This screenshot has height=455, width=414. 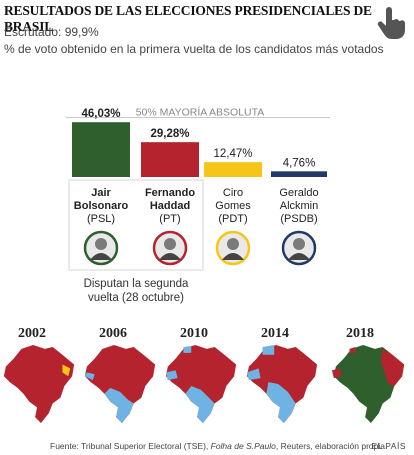 I want to click on scrutiny-text: Escrutado: 99,9%, so click(x=51, y=32).